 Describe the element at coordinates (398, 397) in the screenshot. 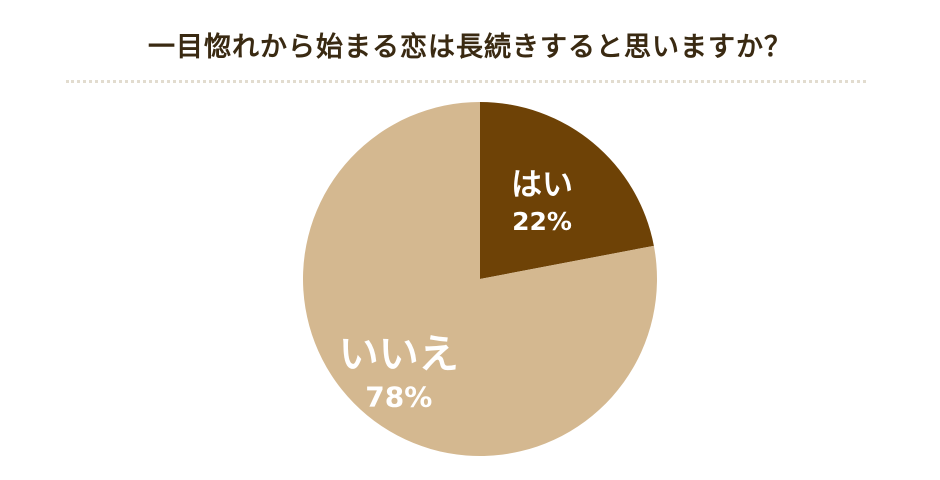

I see `slice-value-2: 78%` at that location.